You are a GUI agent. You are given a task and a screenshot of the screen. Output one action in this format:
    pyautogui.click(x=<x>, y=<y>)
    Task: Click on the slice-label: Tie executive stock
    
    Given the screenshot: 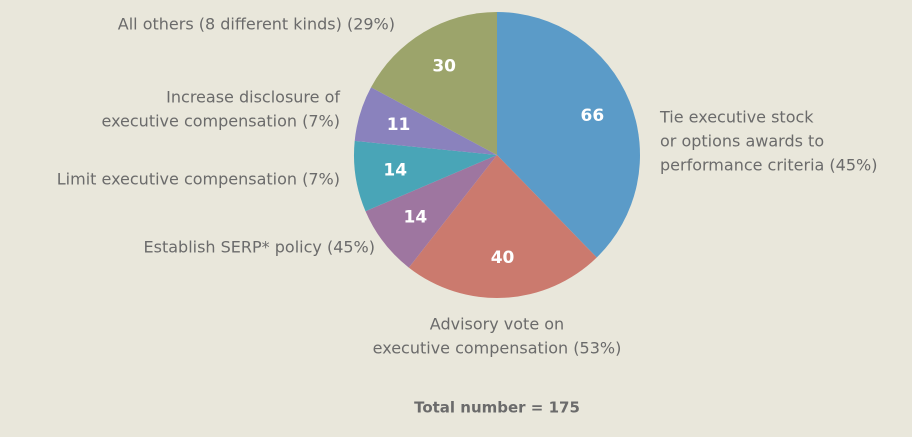 What is the action you would take?
    pyautogui.click(x=736, y=117)
    